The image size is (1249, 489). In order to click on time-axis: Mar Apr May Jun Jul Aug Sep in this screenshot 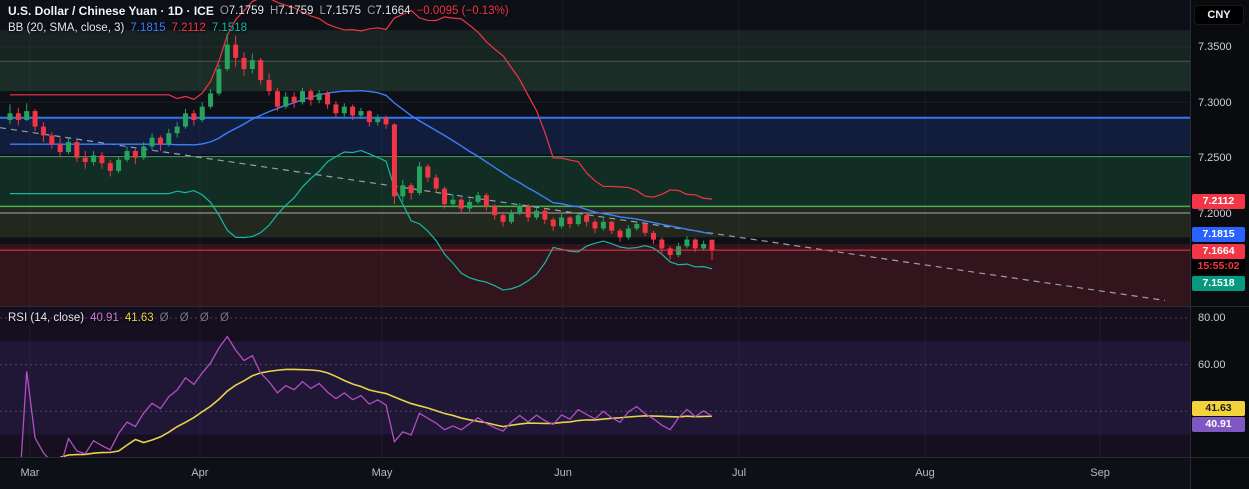, I will do `click(595, 473)`.